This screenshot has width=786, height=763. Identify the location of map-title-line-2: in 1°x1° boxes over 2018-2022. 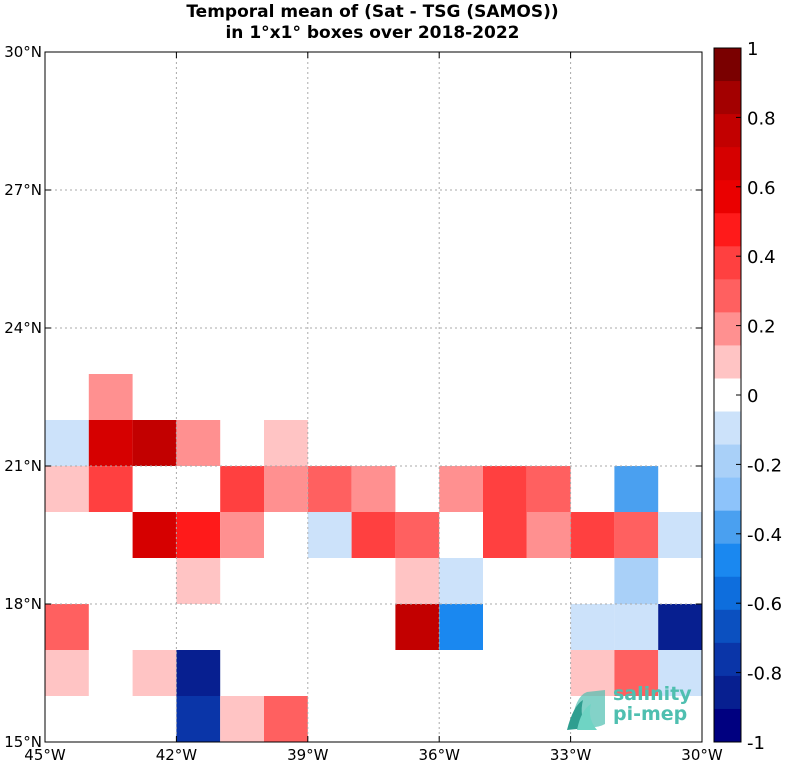
(372, 33).